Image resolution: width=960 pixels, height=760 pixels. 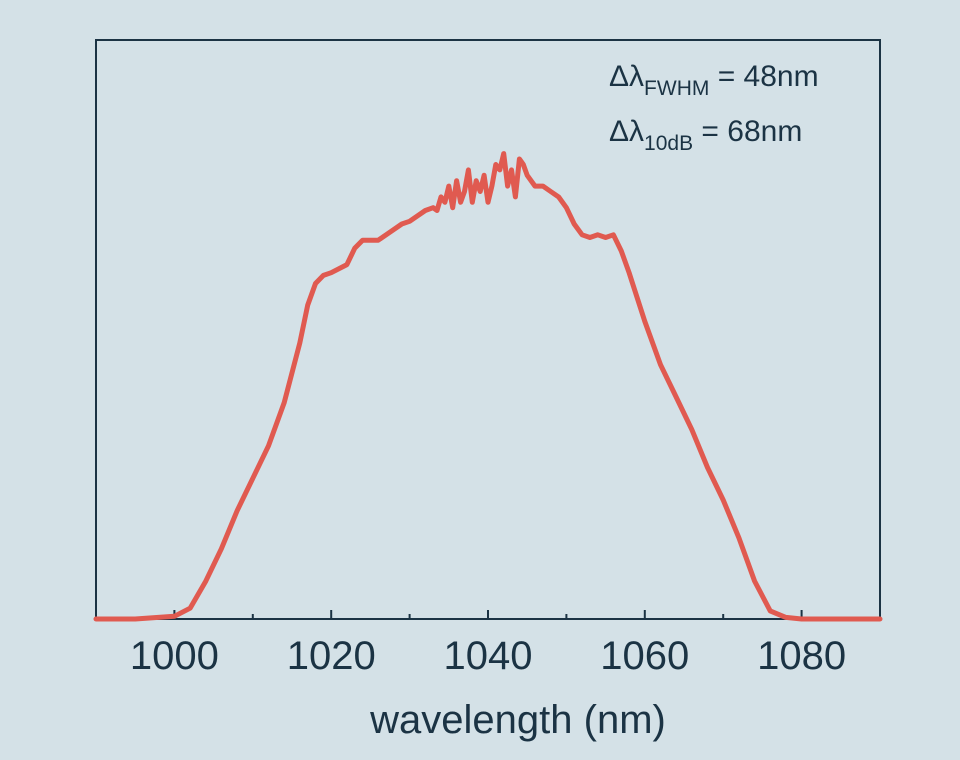 I want to click on x-tick-label: 1060, so click(x=644, y=656).